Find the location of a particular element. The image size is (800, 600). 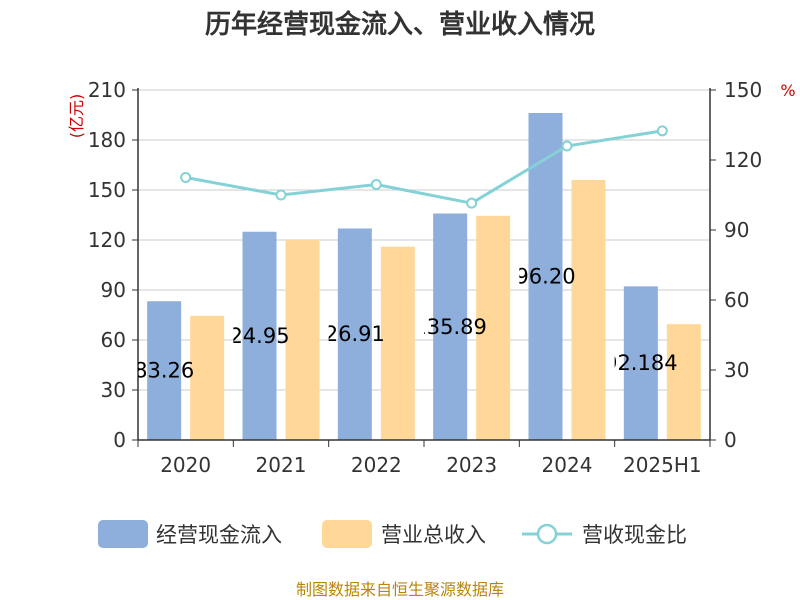

data-label-4: 96.20 is located at coordinates (545, 277).